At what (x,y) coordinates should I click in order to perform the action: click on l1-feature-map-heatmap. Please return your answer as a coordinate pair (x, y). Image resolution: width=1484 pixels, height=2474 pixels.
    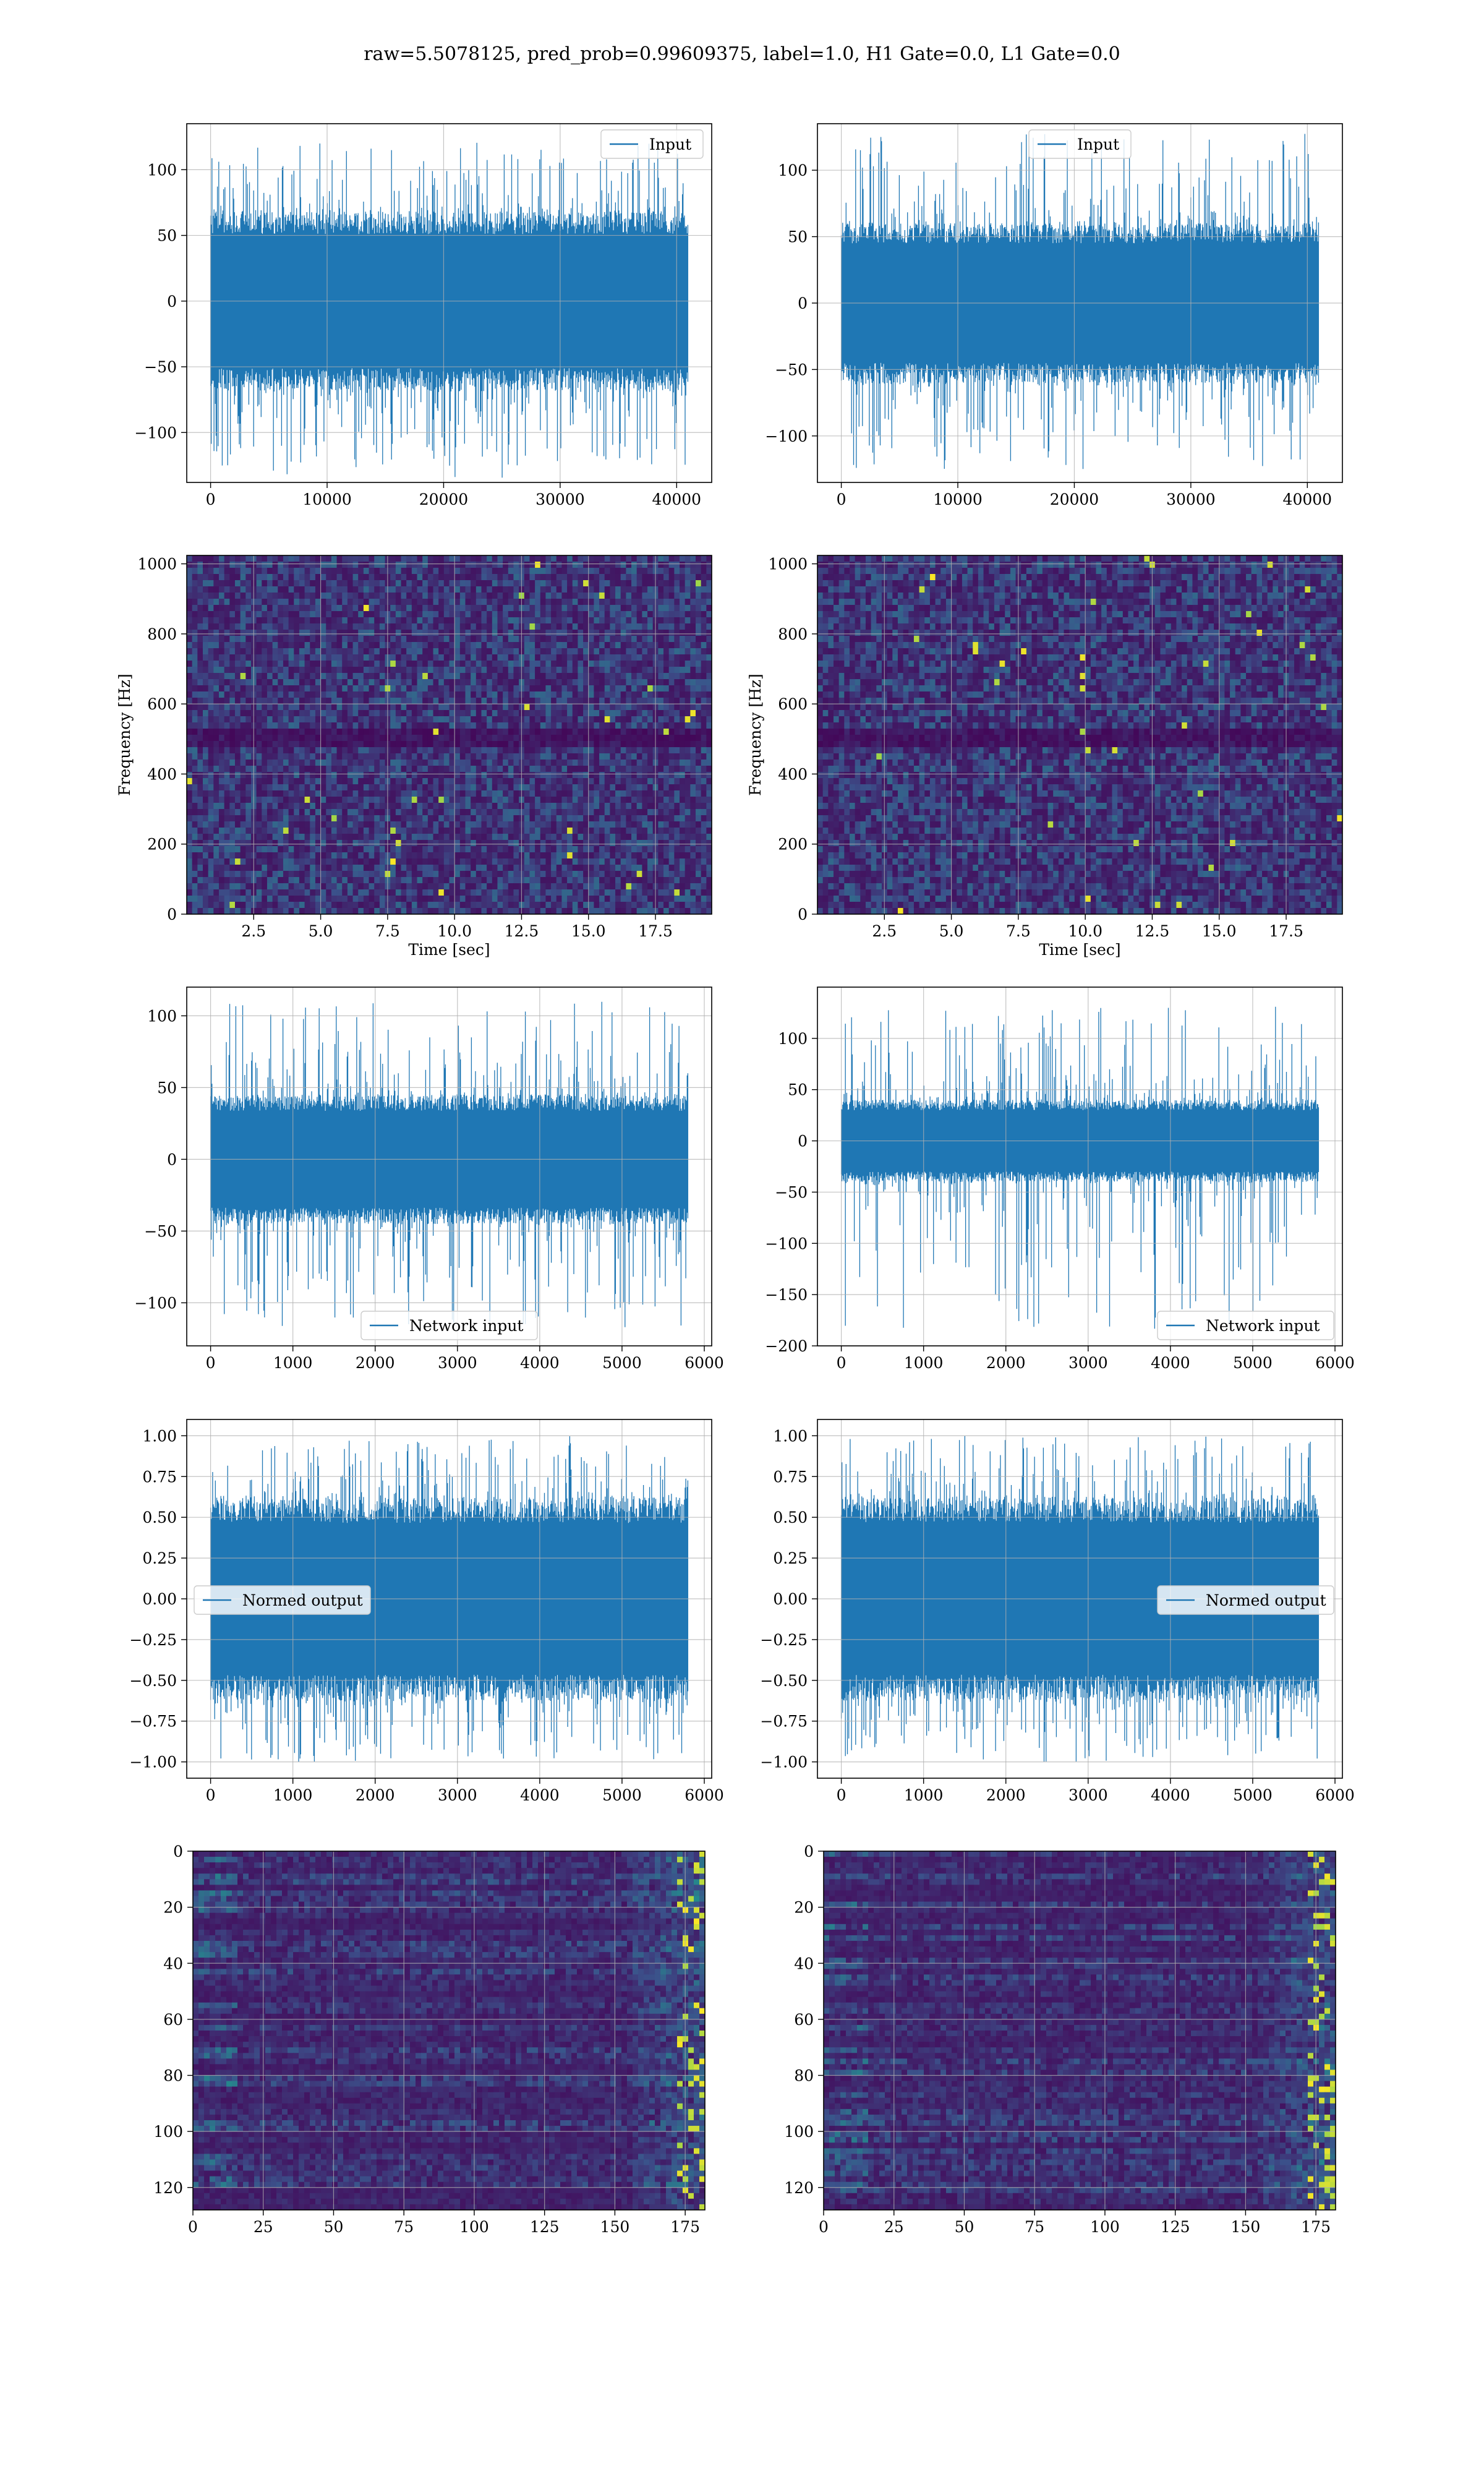
    Looking at the image, I should click on (1080, 2031).